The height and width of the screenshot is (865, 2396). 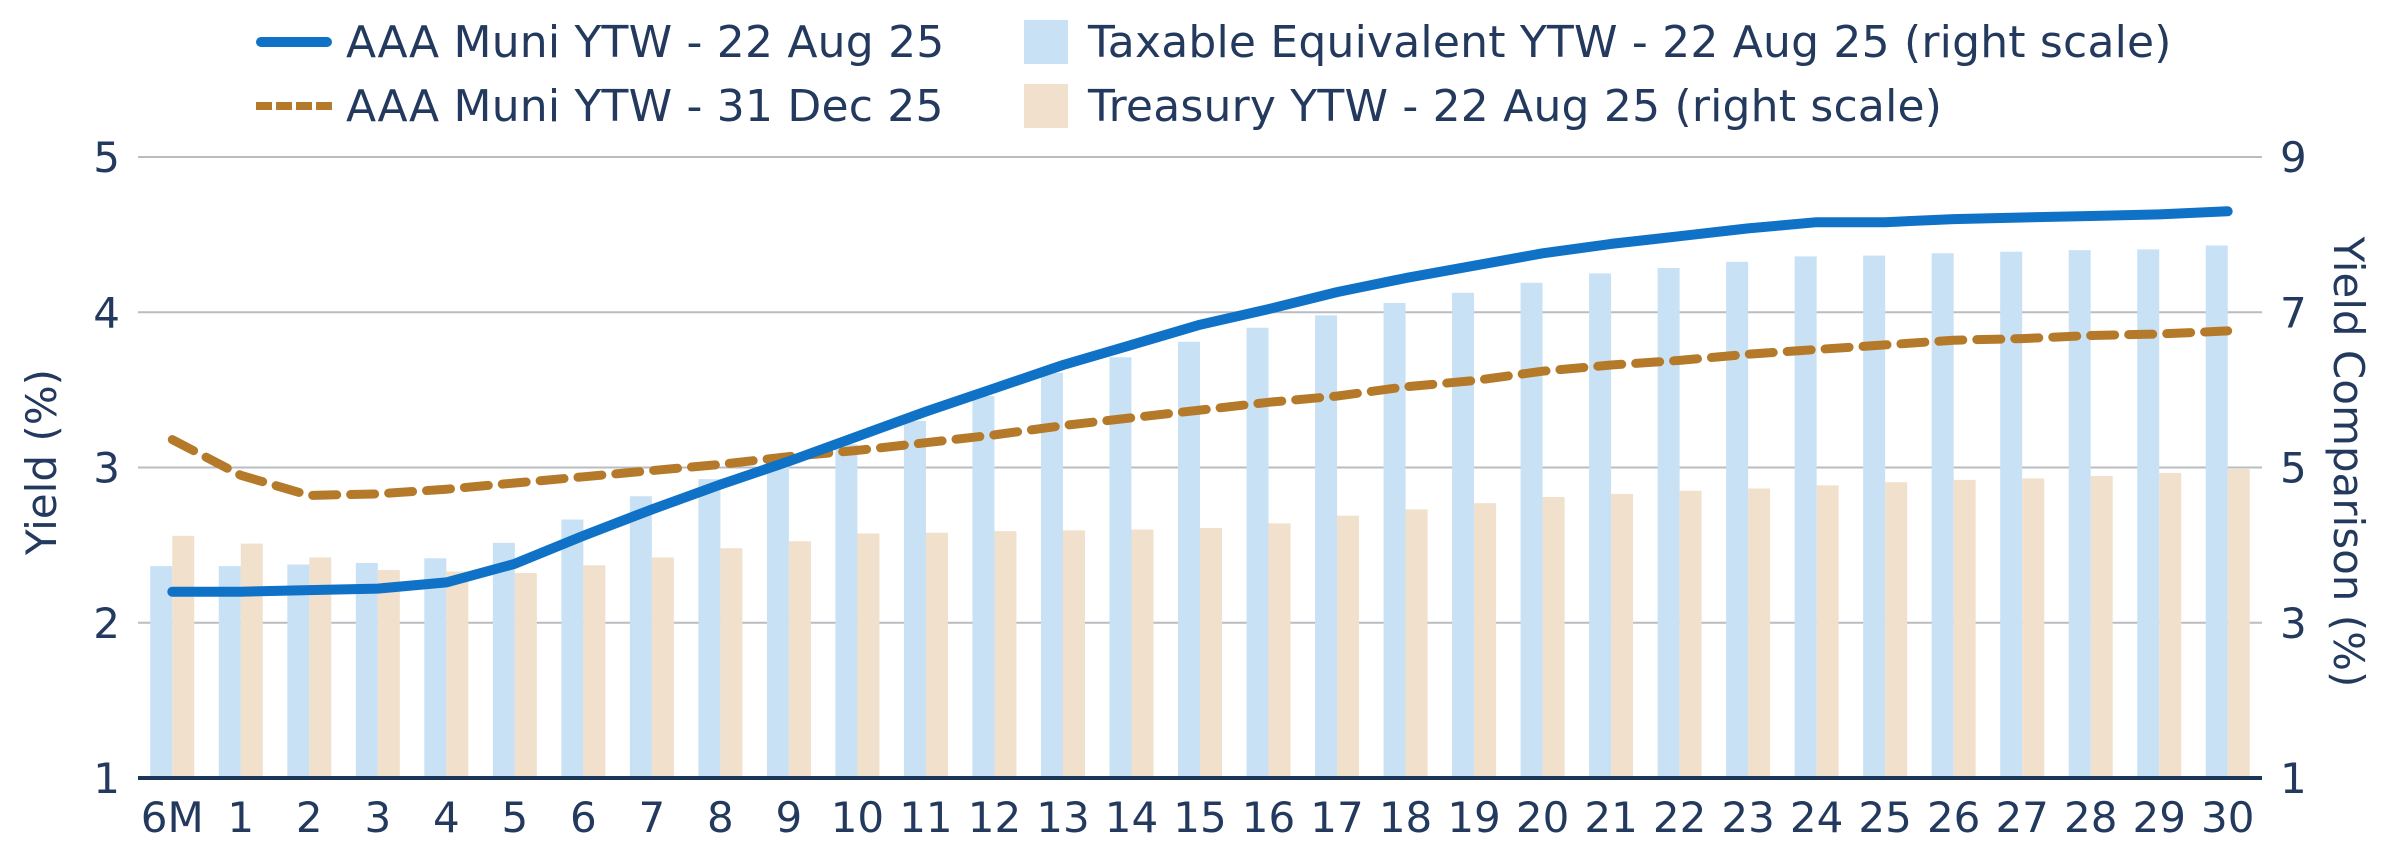 What do you see at coordinates (1473, 817) in the screenshot?
I see `x-tick-label: 19` at bounding box center [1473, 817].